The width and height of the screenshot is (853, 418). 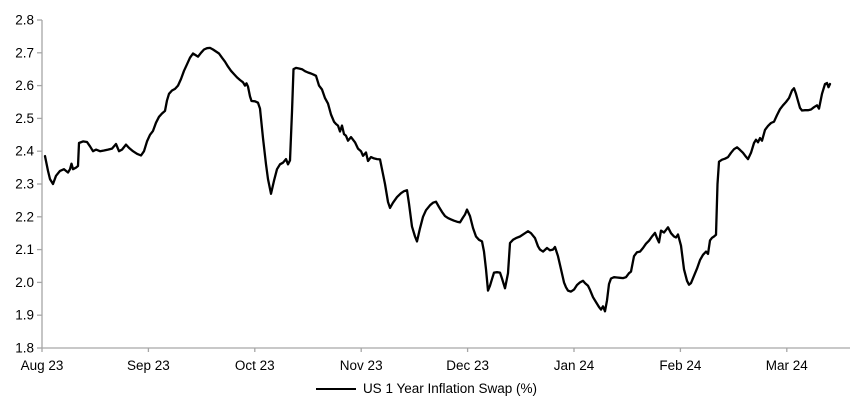 What do you see at coordinates (24, 118) in the screenshot?
I see `y-tick-label: 2.5` at bounding box center [24, 118].